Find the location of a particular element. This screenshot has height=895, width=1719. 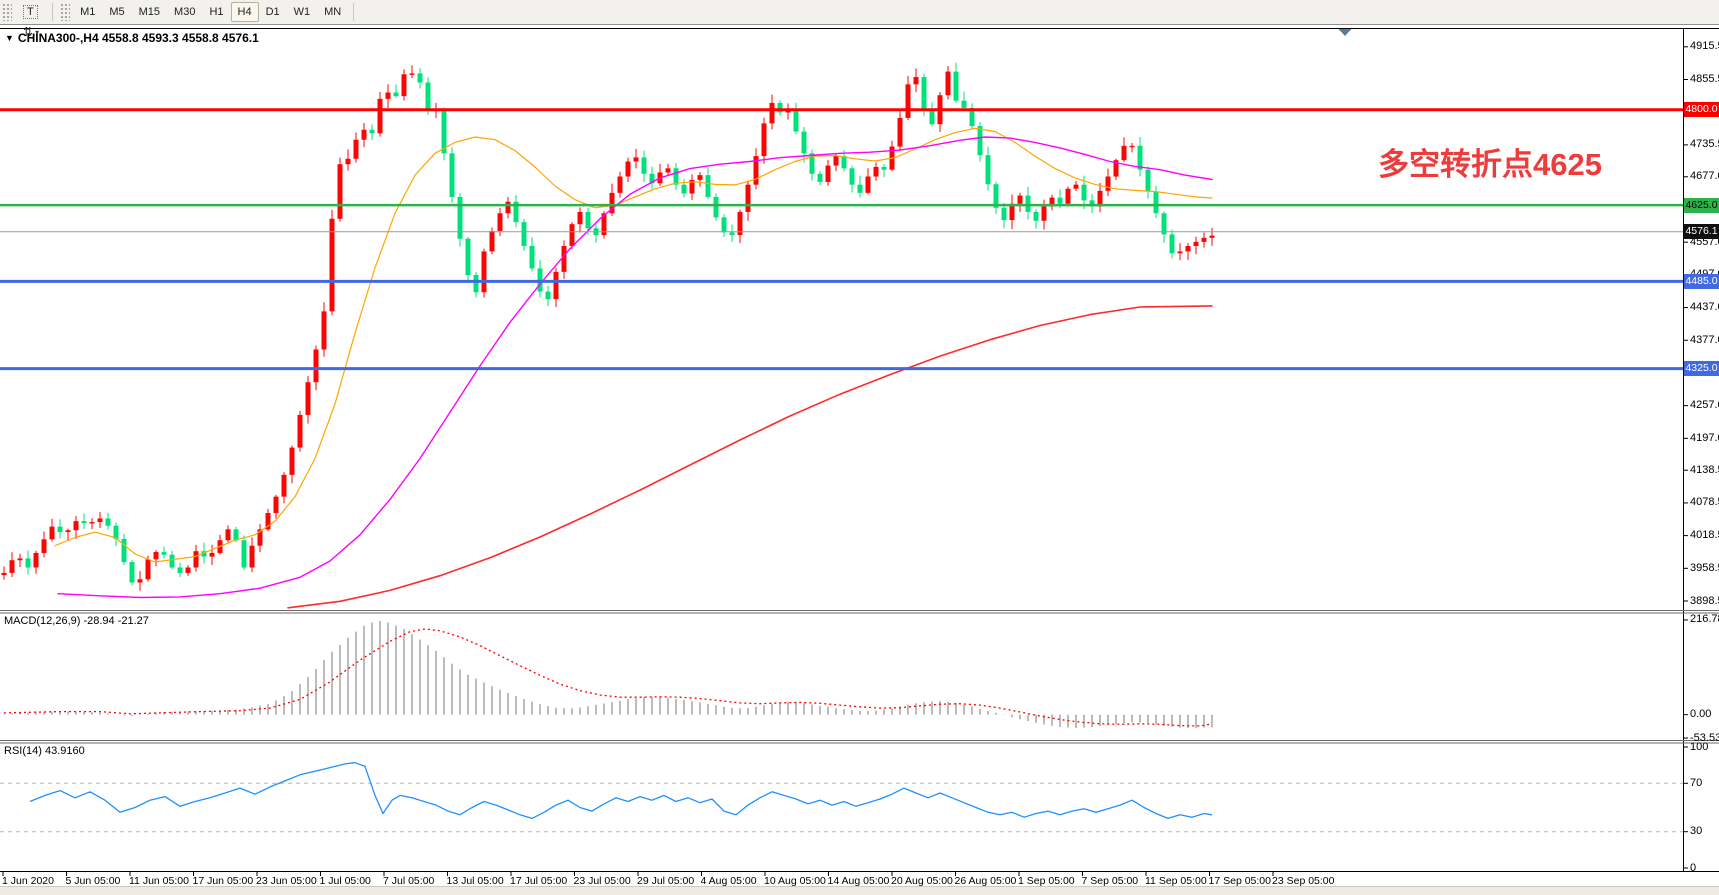

collapse-icon: ▼ is located at coordinates (9, 38).